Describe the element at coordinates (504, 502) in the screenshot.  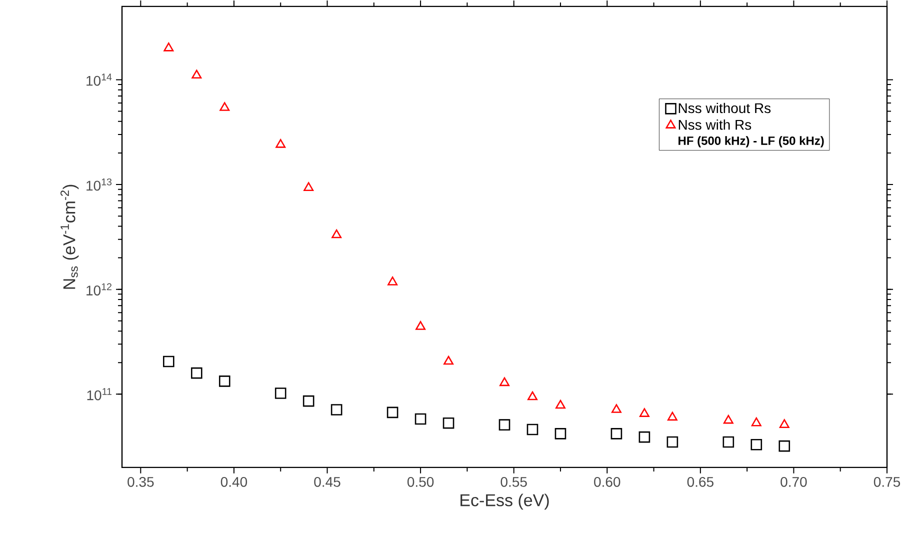
I see `x-axis-title: Ec-Ess (eV)` at that location.